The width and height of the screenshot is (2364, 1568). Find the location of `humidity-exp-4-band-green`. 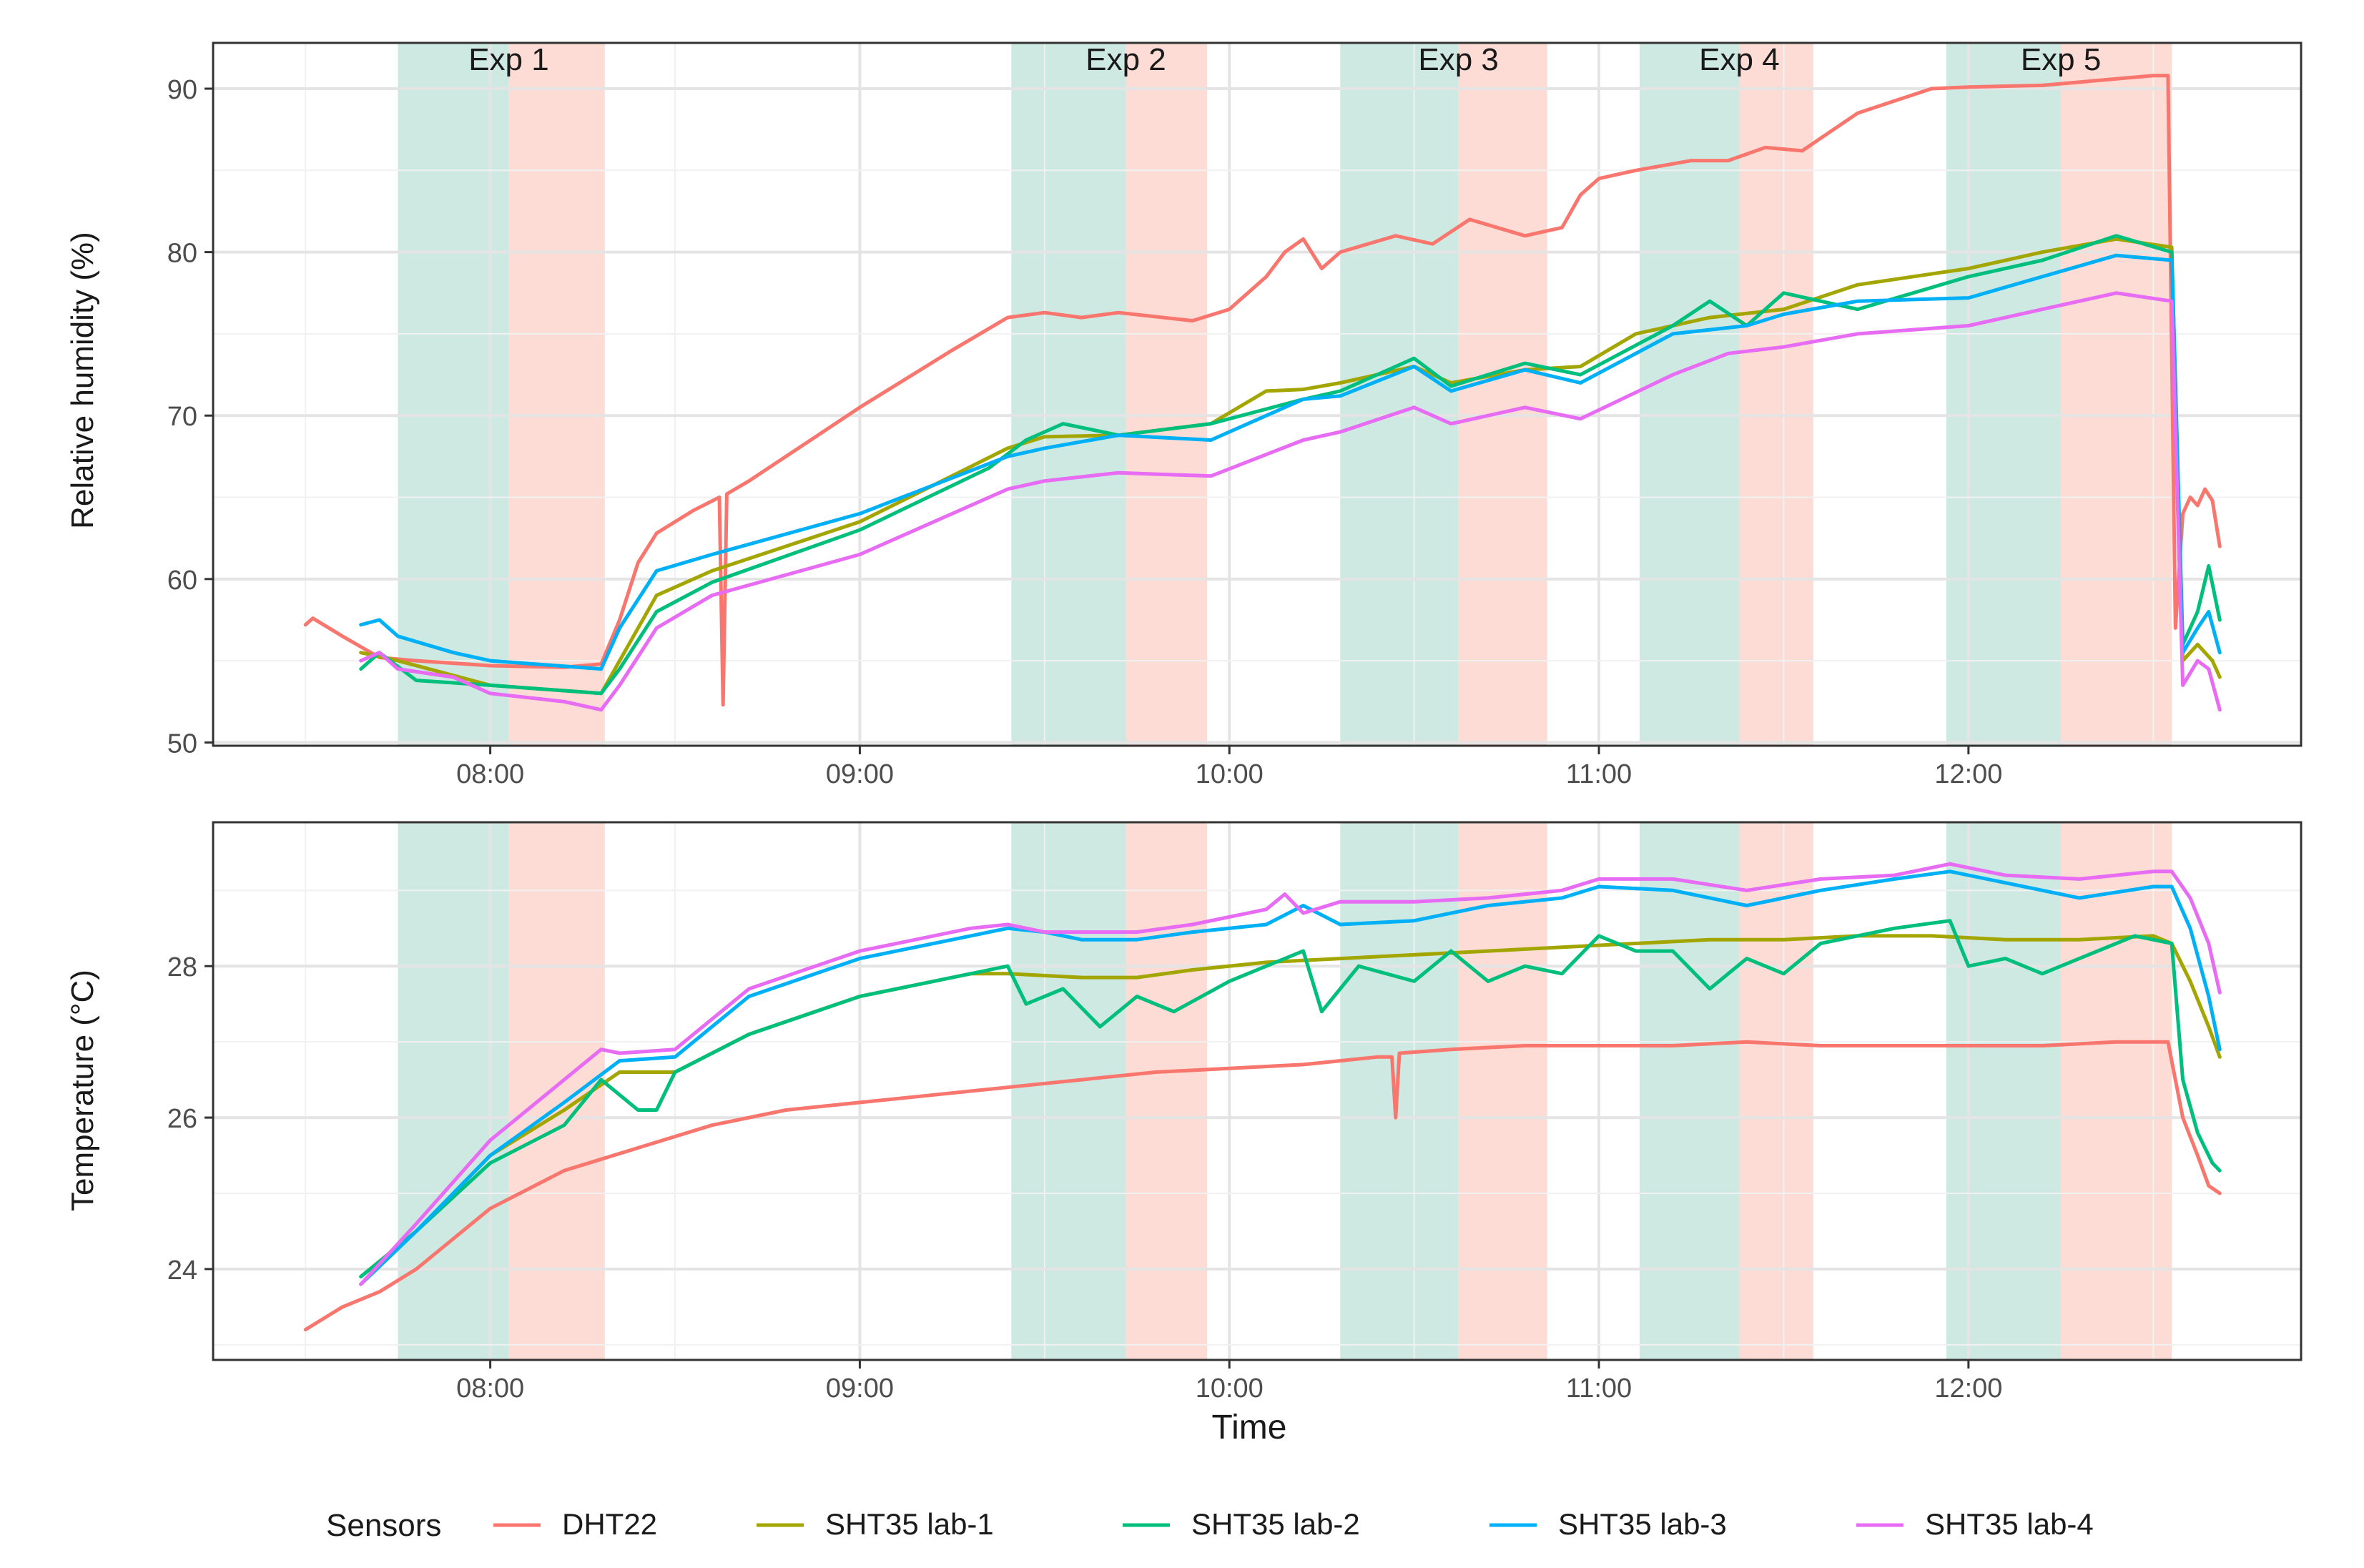

humidity-exp-4-band-green is located at coordinates (1689, 394).